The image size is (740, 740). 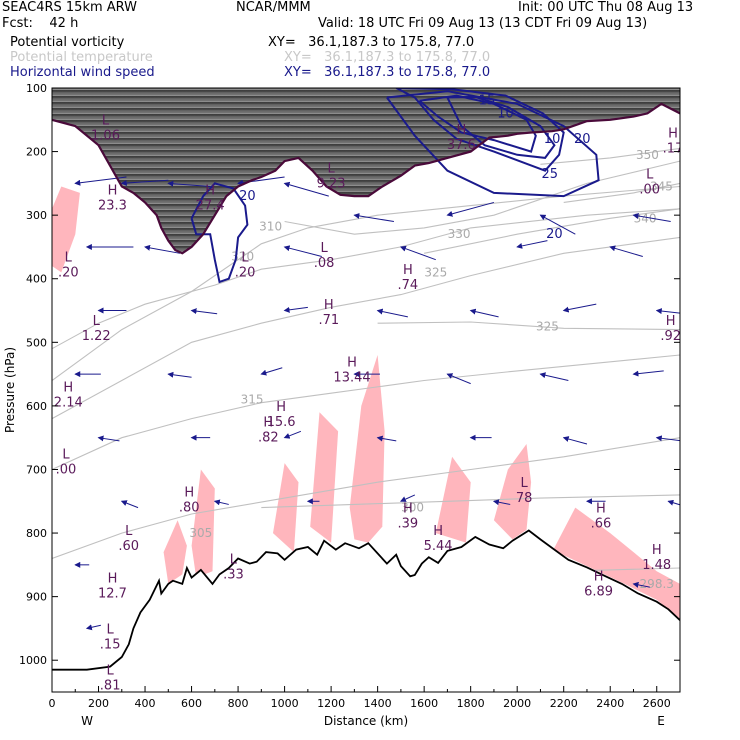 What do you see at coordinates (285, 703) in the screenshot?
I see `x-tick-label-5: 1000` at bounding box center [285, 703].